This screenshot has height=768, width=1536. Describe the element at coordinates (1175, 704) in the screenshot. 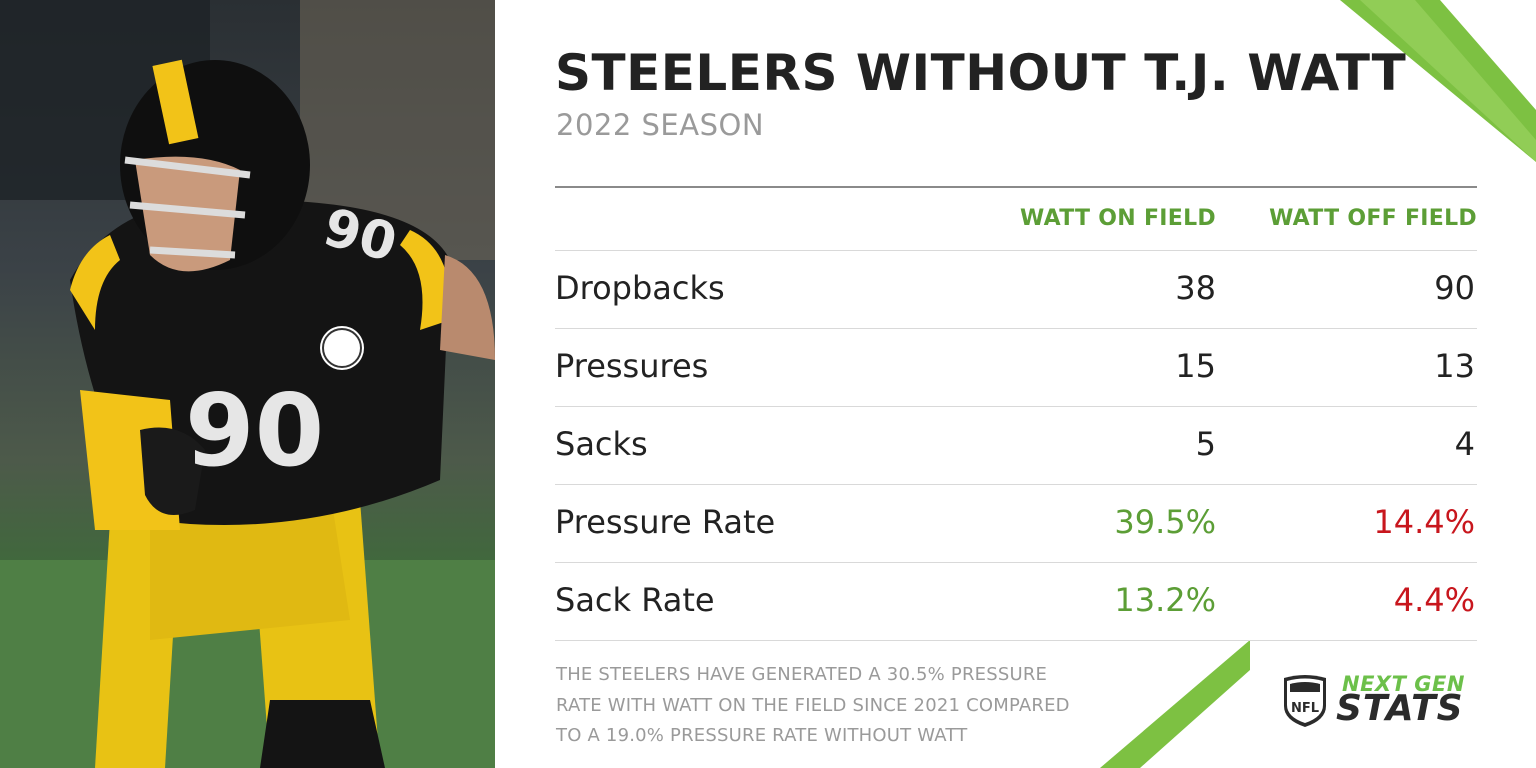

I see `accent-stripe-bottom` at that location.